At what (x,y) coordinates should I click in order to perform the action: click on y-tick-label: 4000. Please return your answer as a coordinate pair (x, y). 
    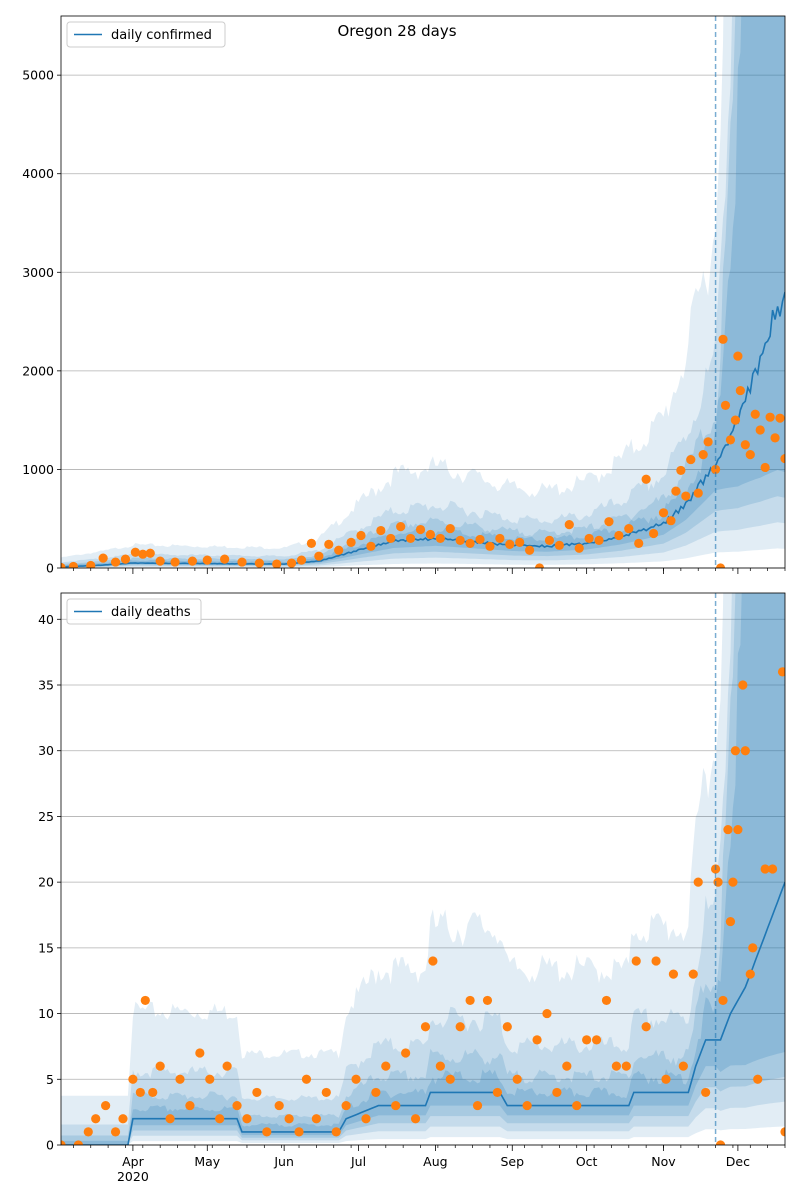
    Looking at the image, I should click on (38, 173).